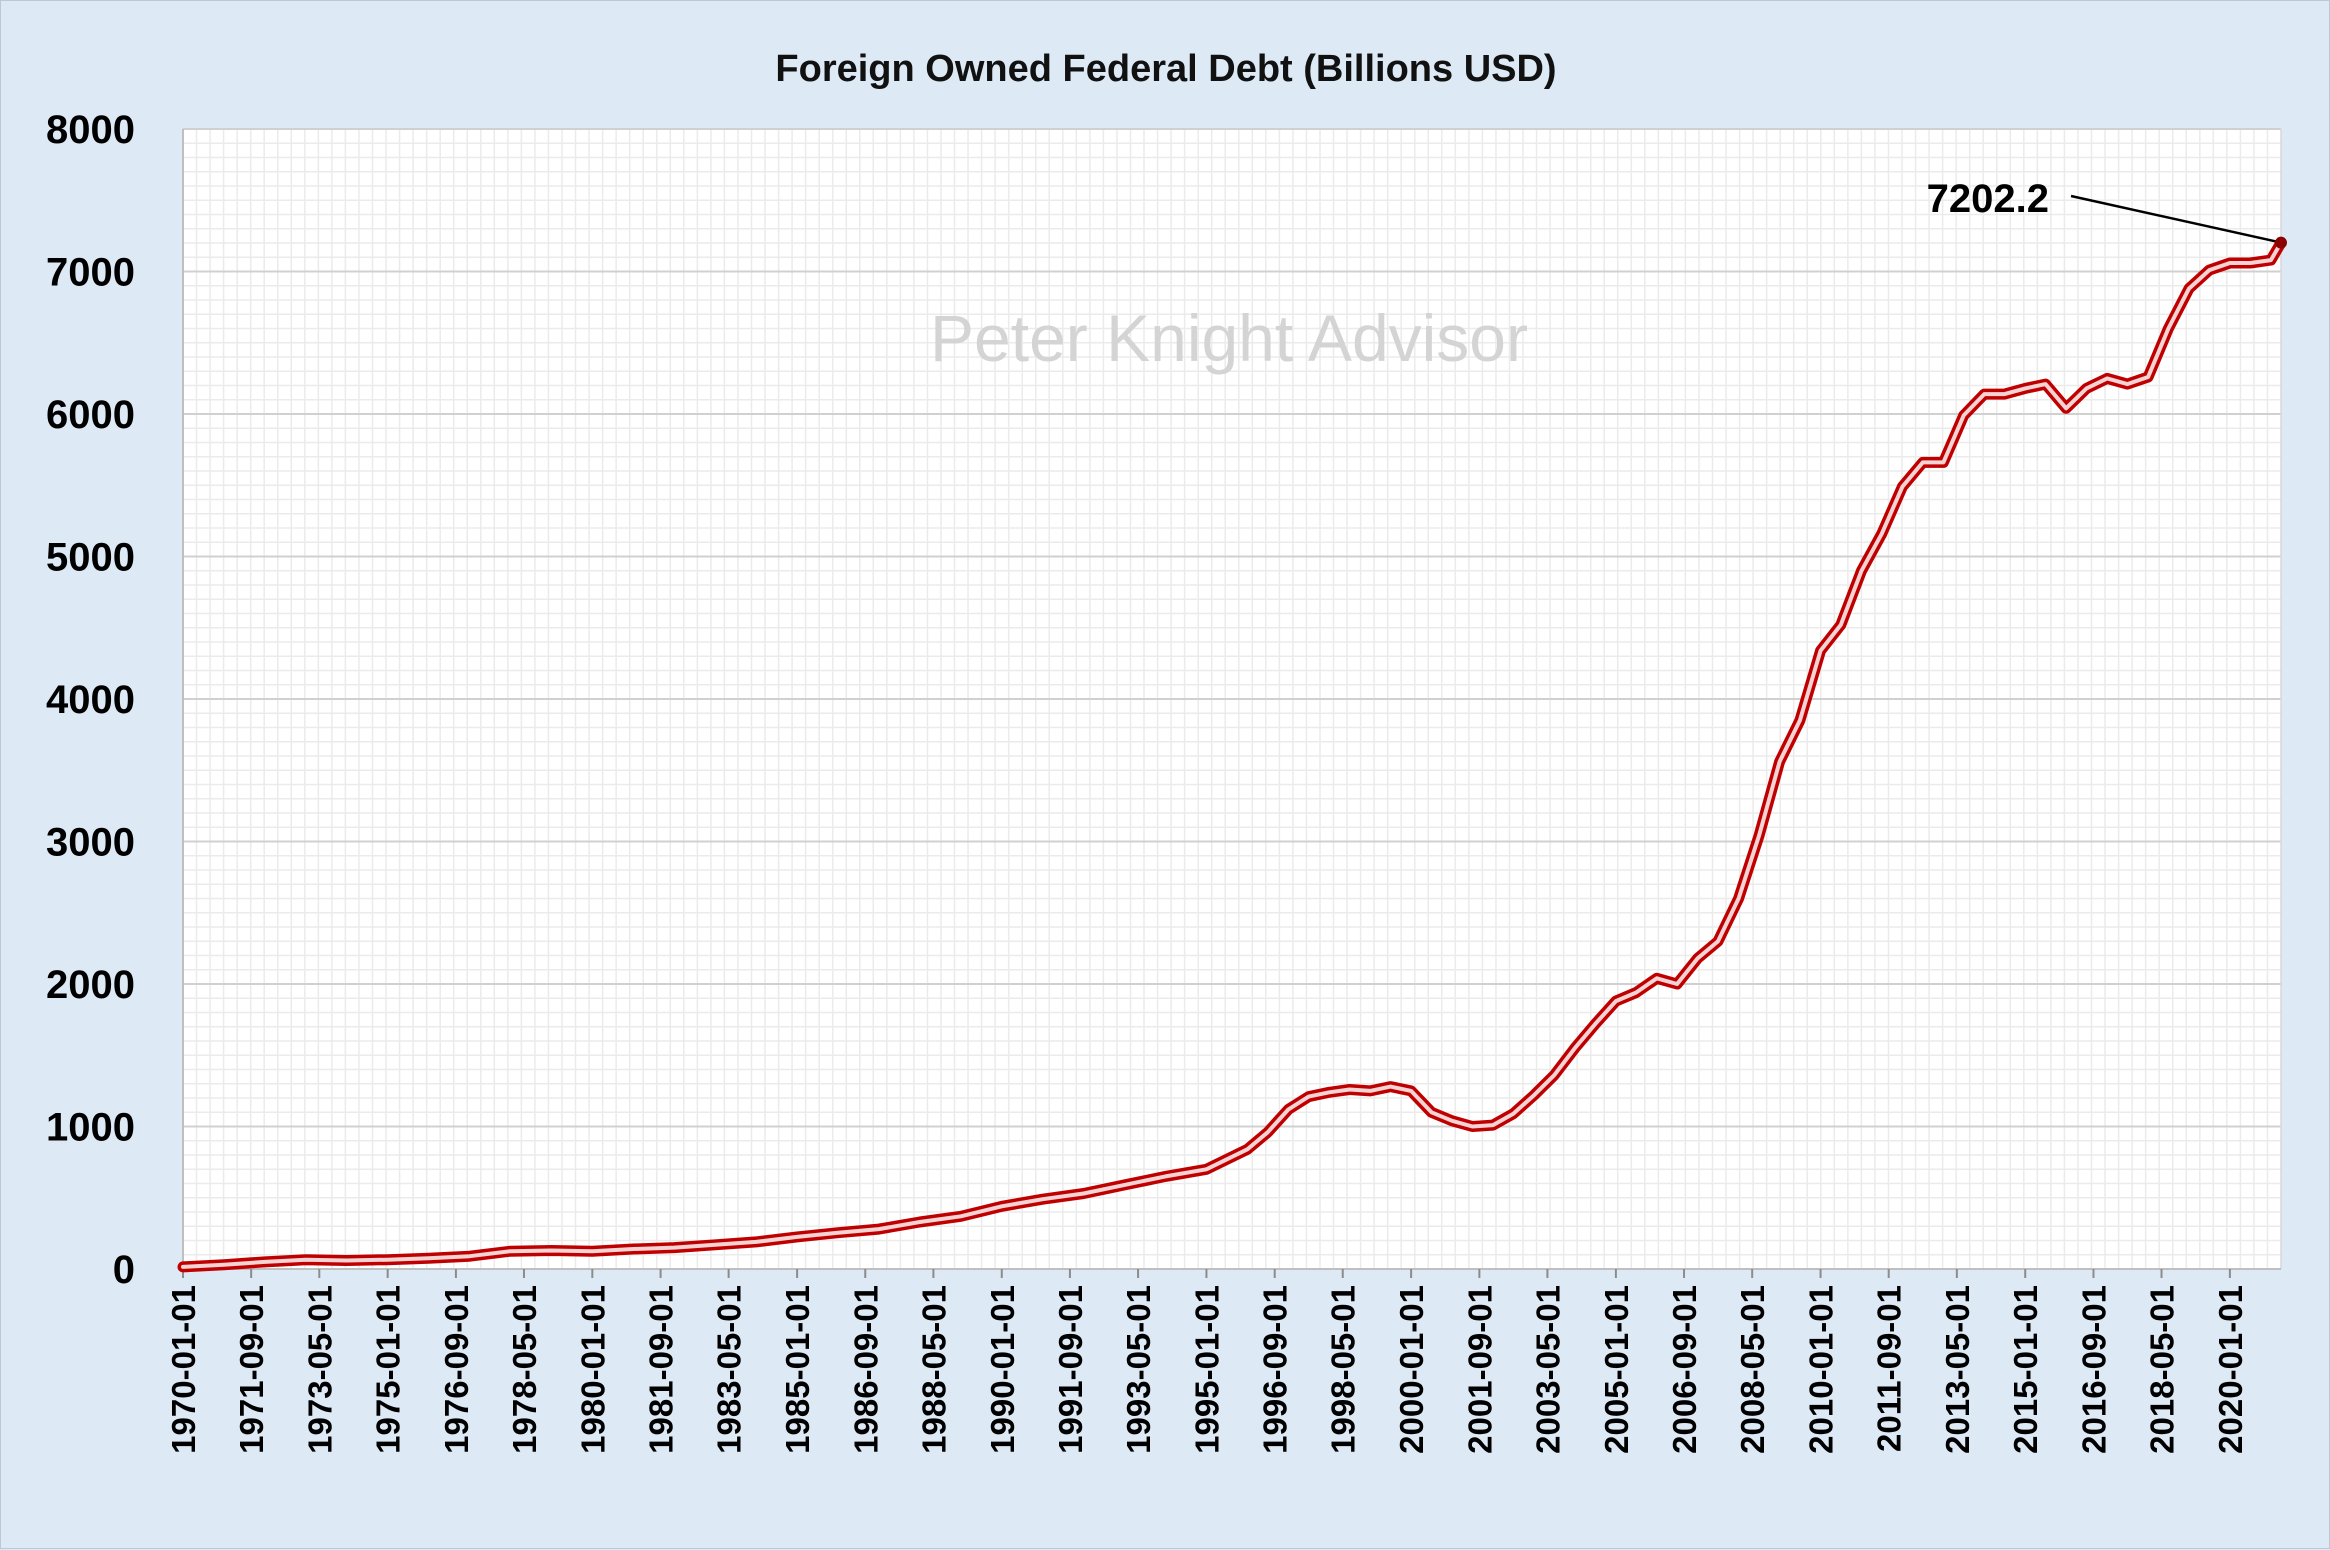  I want to click on x-tick-label: 1988-05-01, so click(933, 1369).